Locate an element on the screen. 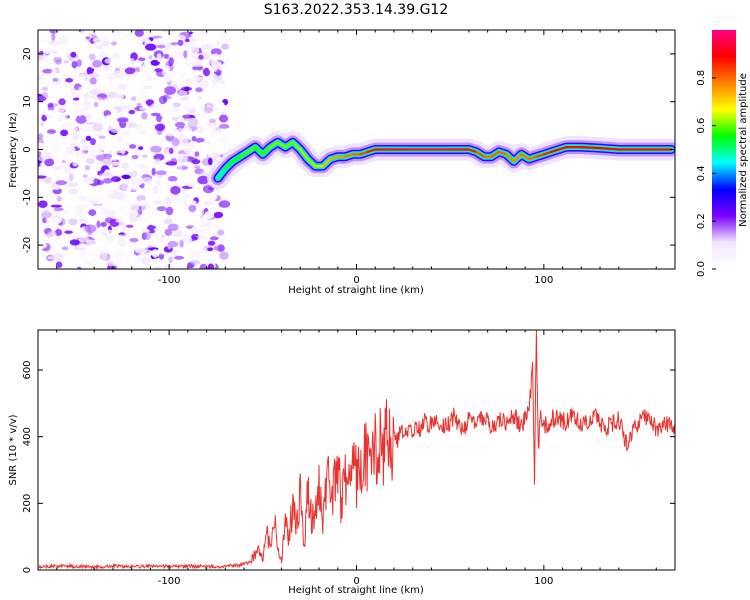  y-tick-label: 0 is located at coordinates (27, 570).